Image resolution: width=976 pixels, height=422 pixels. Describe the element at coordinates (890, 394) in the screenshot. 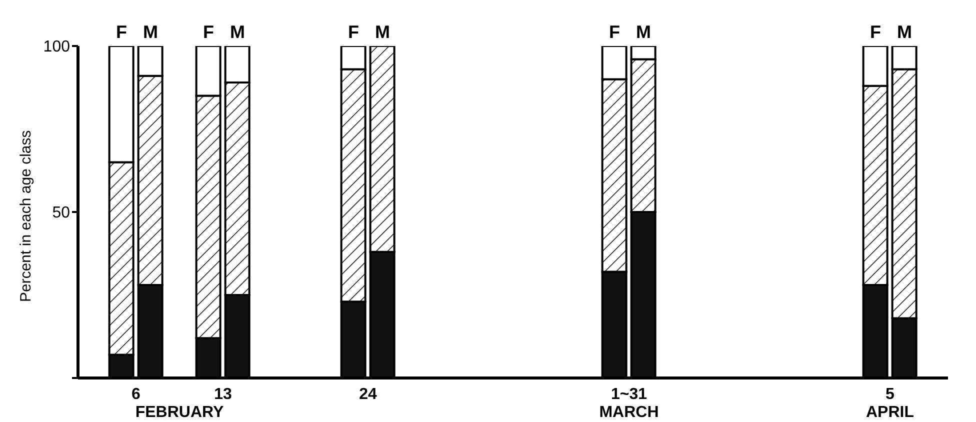

I see `text: 5` at that location.